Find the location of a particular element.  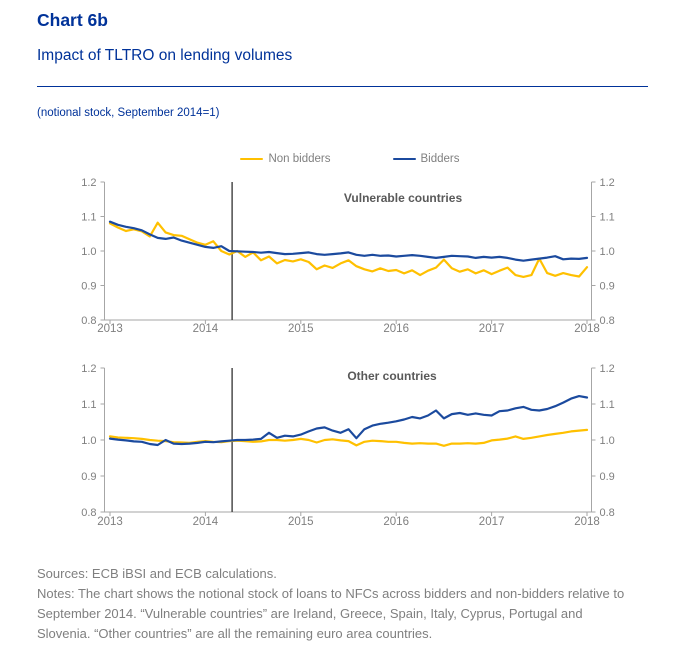

chart-subtitle: (notional stock, September 2014=1) is located at coordinates (128, 113).